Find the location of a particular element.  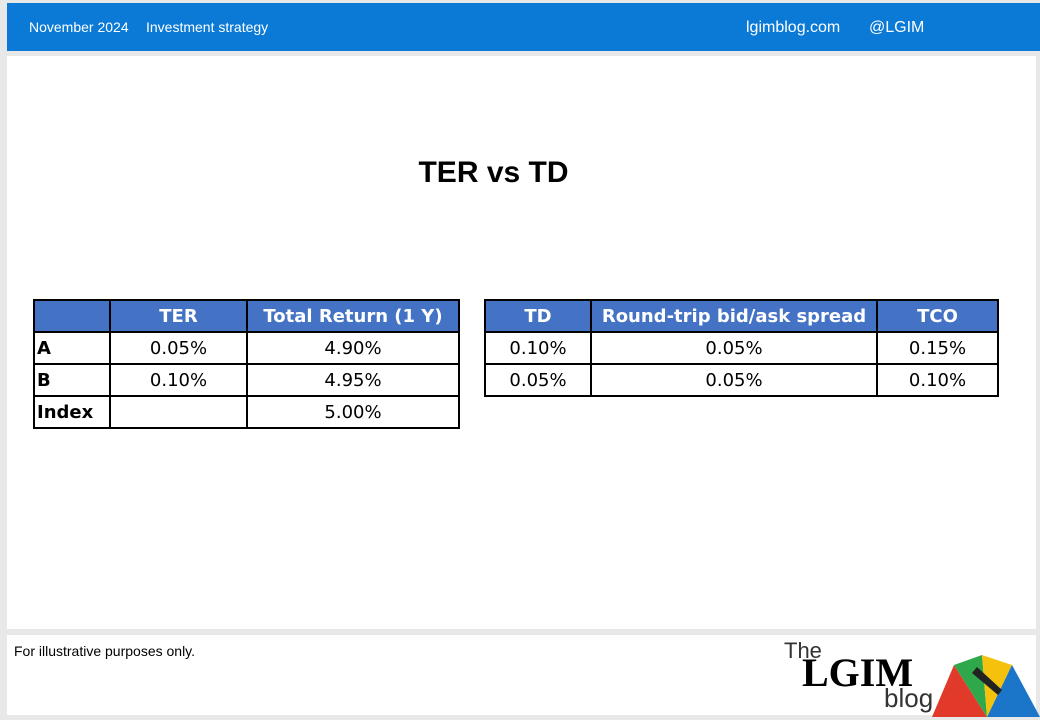

page-title: TER vs TD is located at coordinates (493, 172).